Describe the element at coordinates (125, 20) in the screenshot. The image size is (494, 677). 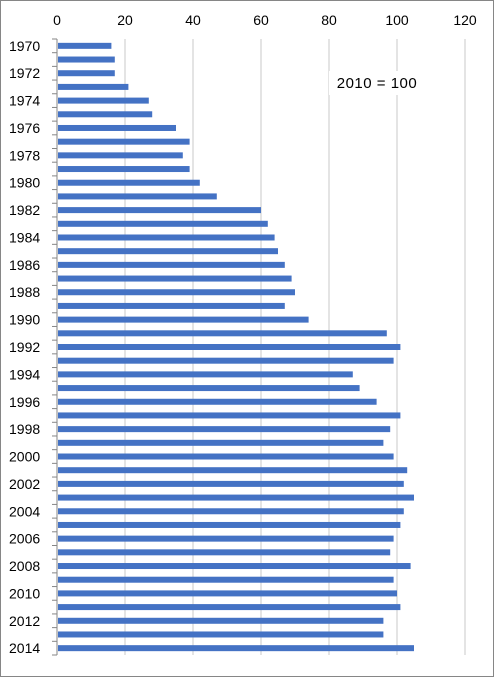
I see `x-tick-label: 20` at that location.